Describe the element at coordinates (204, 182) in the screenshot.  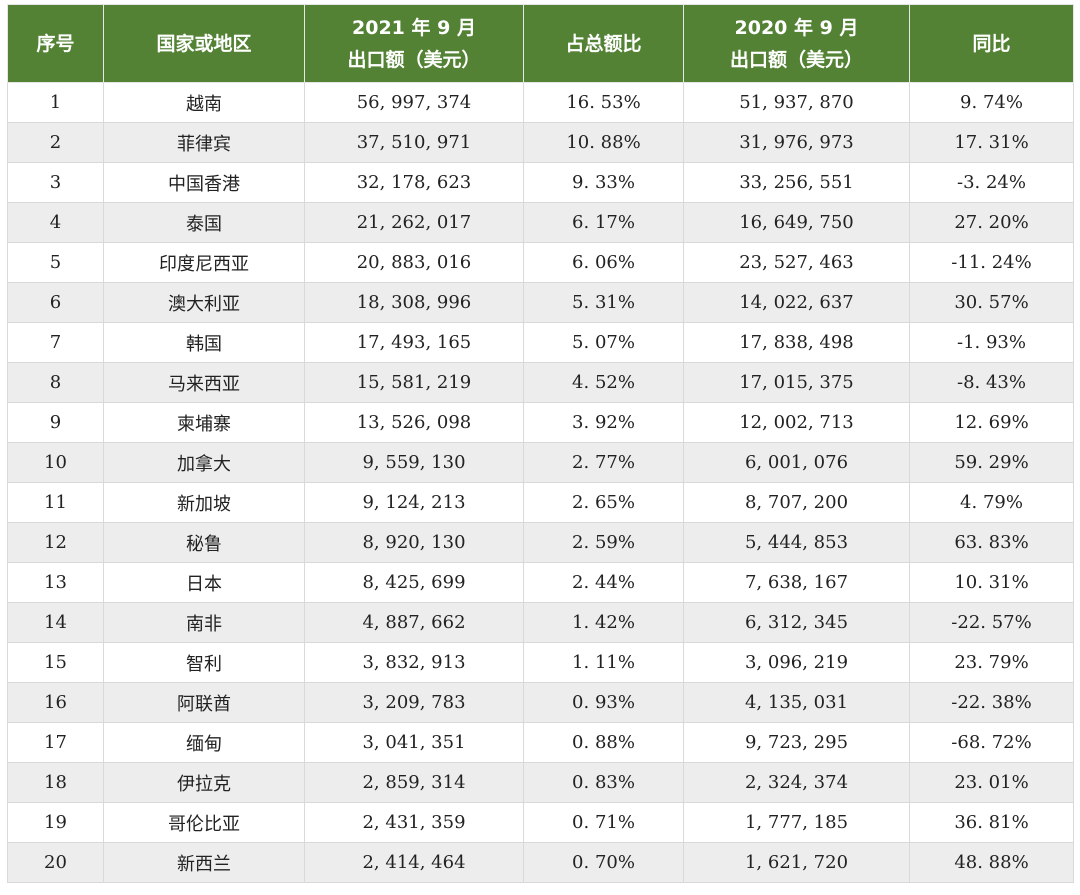
I see `cell-country: 中国香港` at that location.